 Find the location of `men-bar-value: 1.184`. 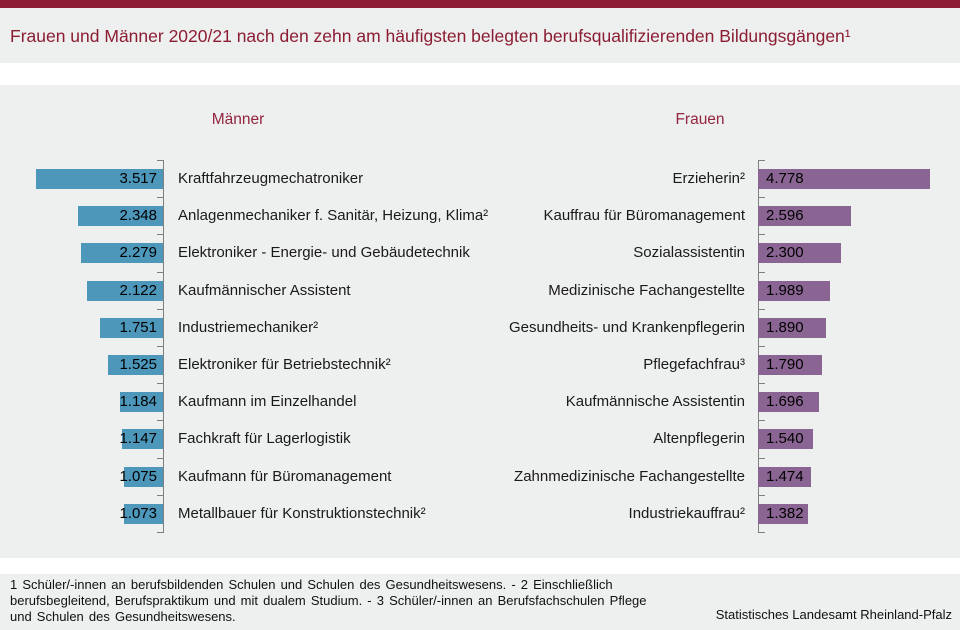

men-bar-value: 1.184 is located at coordinates (138, 401).